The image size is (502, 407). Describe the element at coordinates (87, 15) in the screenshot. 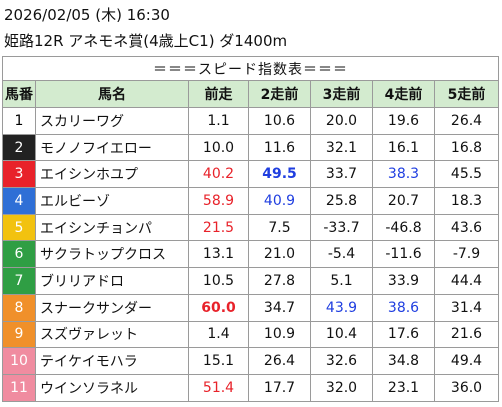

I see `date-time: 2026/02/05 (木) 16:30` at that location.